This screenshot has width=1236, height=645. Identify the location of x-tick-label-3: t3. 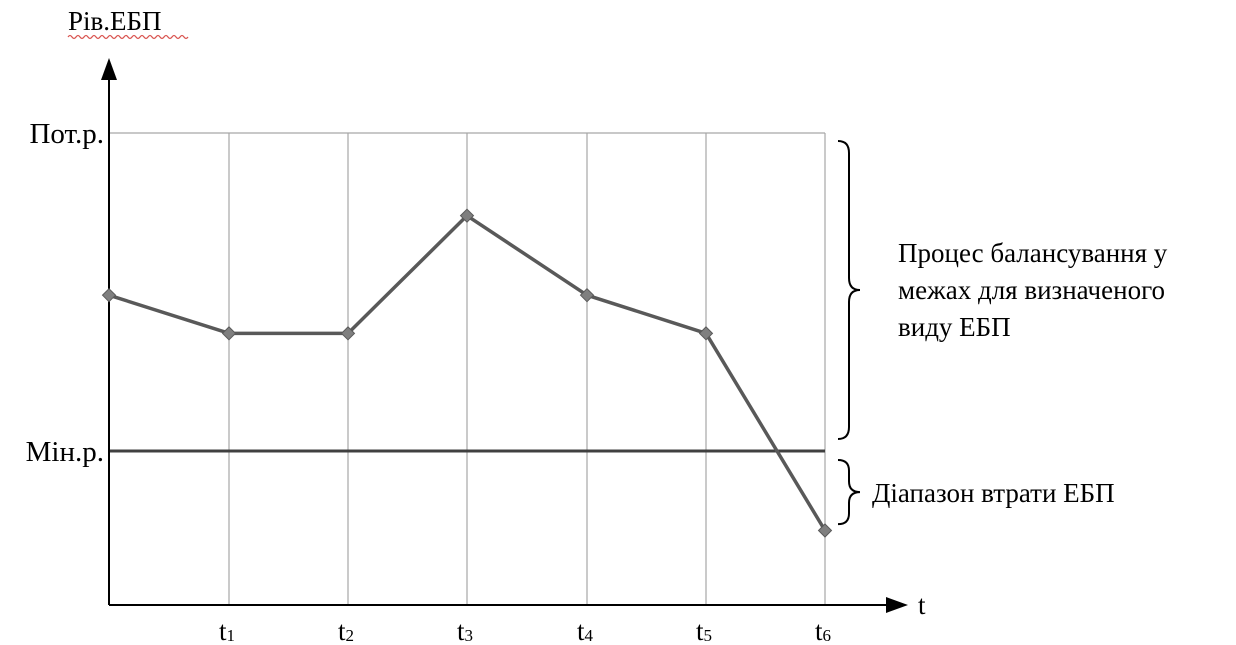
(465, 630).